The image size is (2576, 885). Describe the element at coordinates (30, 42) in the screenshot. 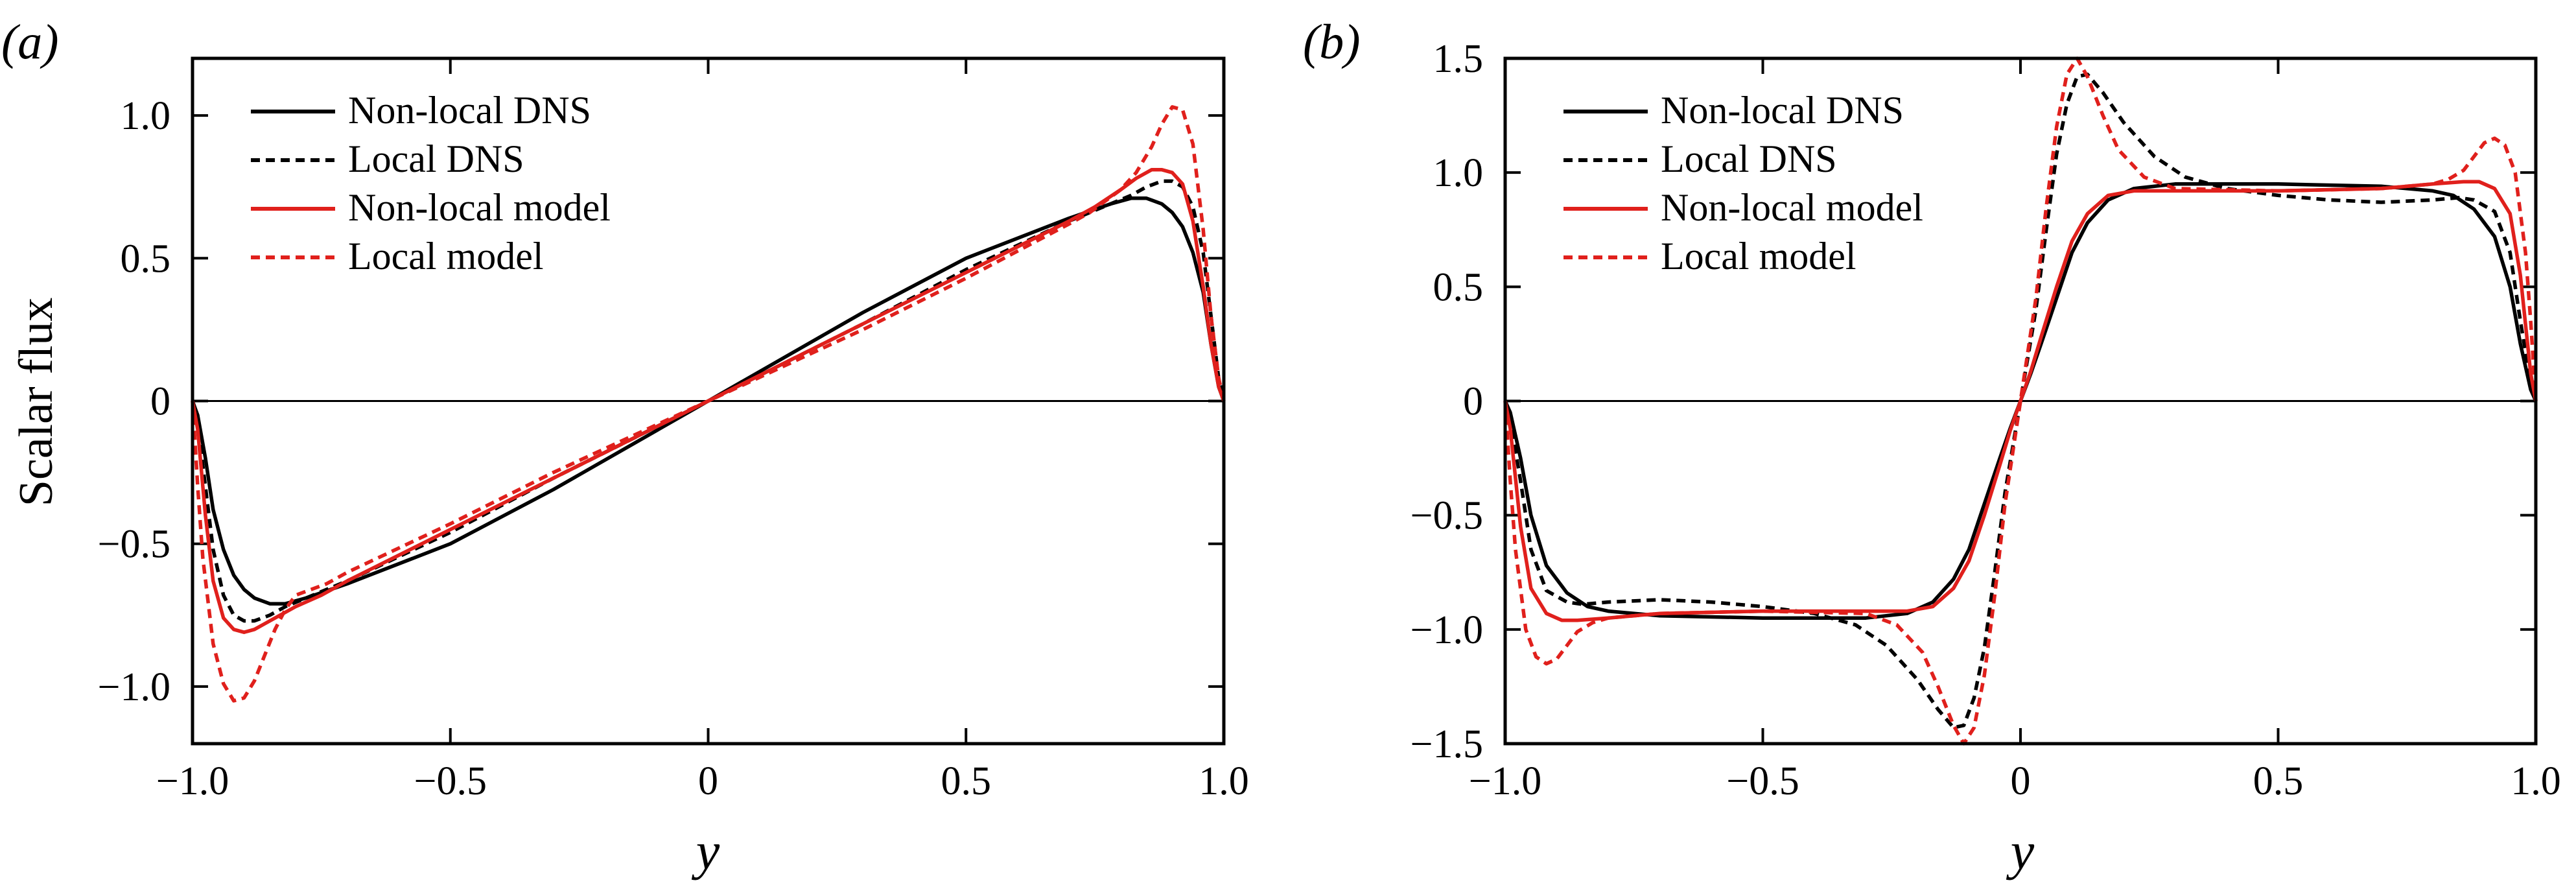

I see `panel-label: (a)` at that location.